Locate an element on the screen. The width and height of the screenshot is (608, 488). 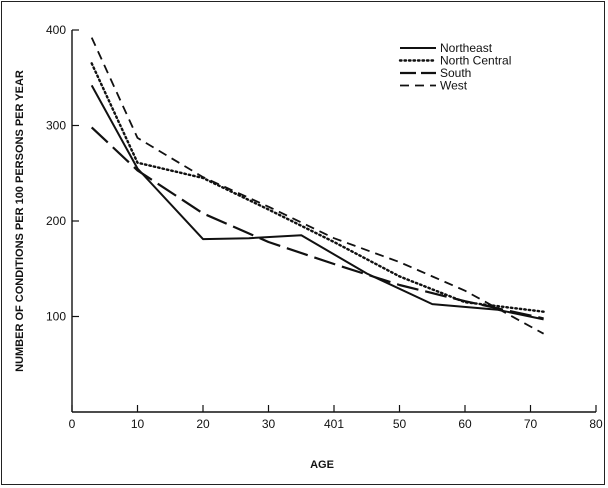
legend-label: Northeast is located at coordinates (466, 48).